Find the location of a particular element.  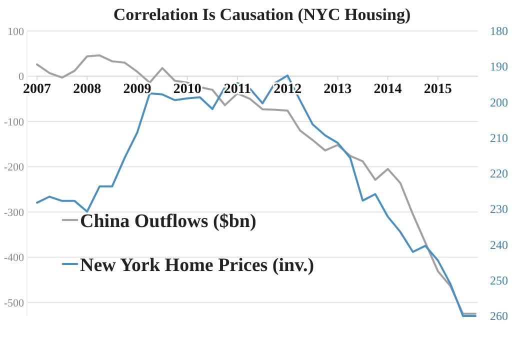

y-tick-label: -100 is located at coordinates (14, 122).